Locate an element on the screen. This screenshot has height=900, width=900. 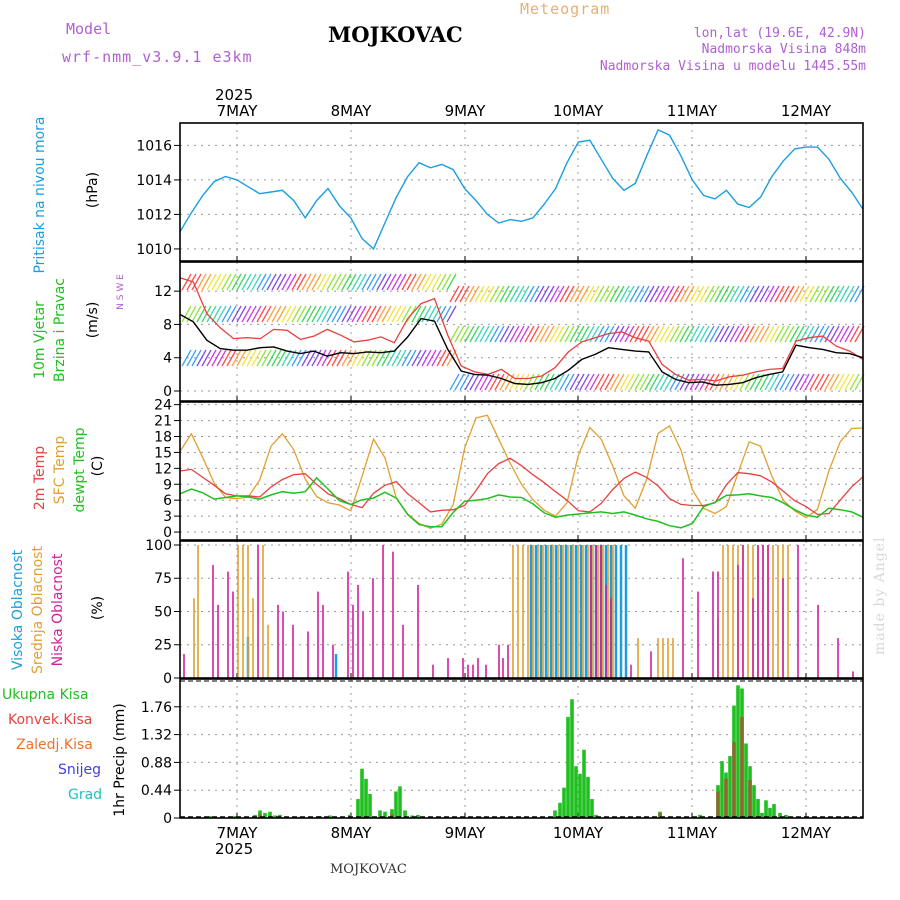
wind-speed-line is located at coordinates (521, 349).